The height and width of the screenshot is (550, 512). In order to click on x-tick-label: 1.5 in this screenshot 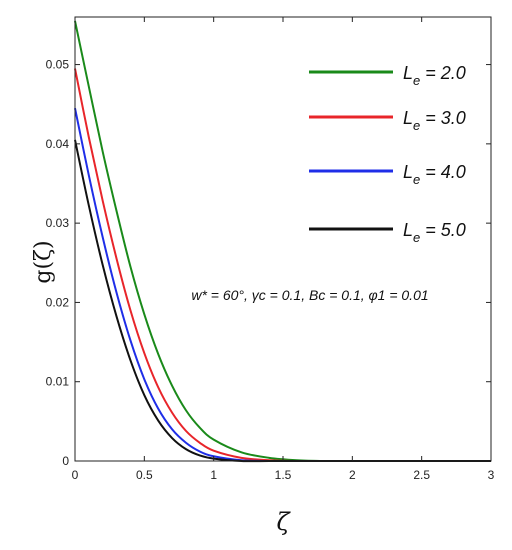, I will do `click(283, 475)`.